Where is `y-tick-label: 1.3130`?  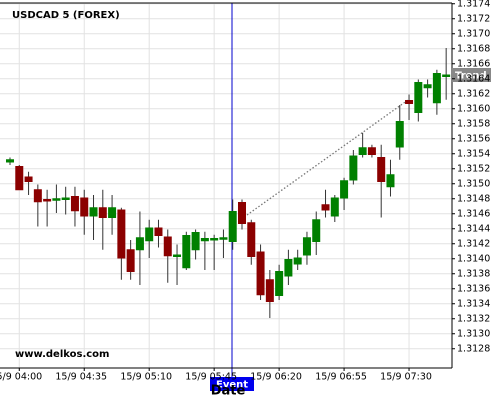
y-tick-label: 1.3130 is located at coordinates (473, 333).